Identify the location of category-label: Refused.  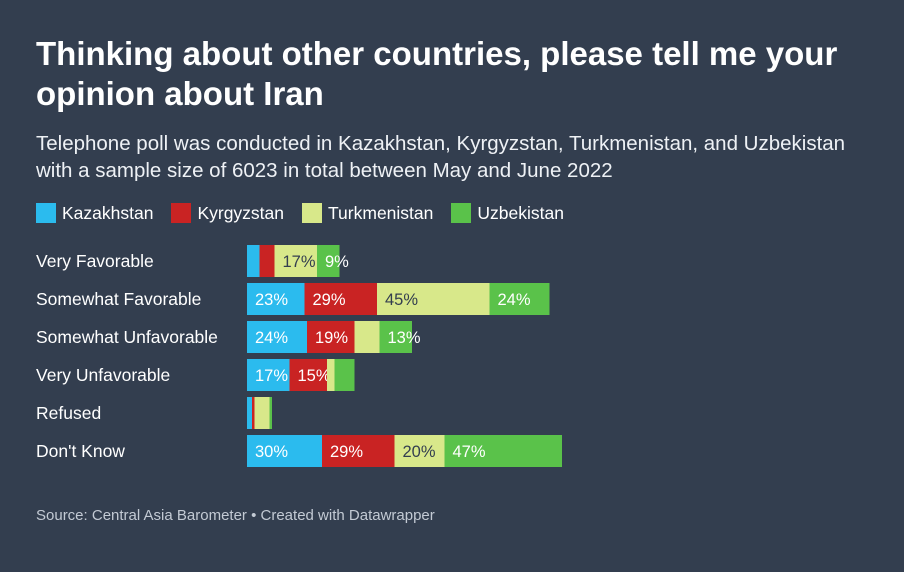
(68, 413).